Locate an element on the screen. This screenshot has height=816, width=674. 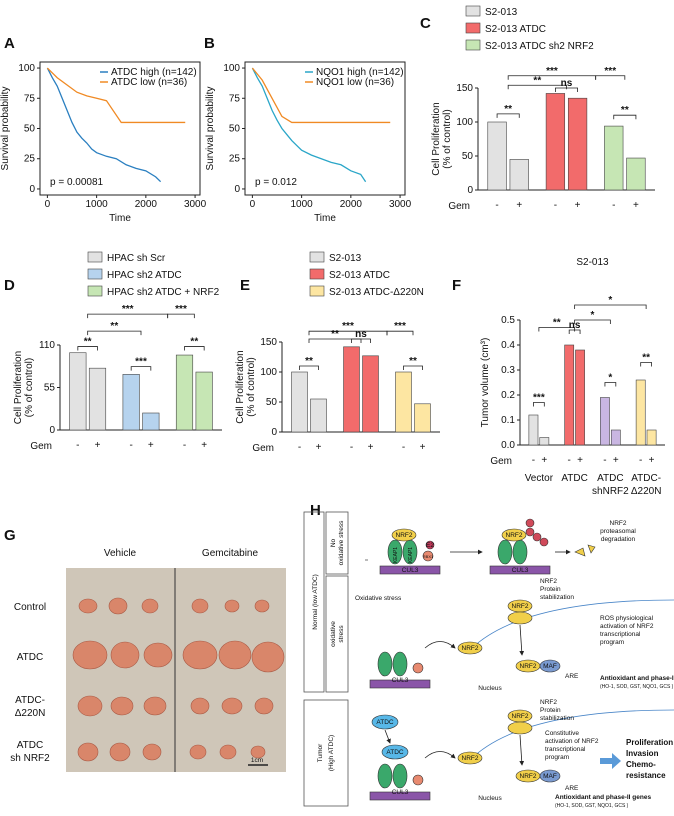
chart-title: S2-013 is located at coordinates (592, 262).